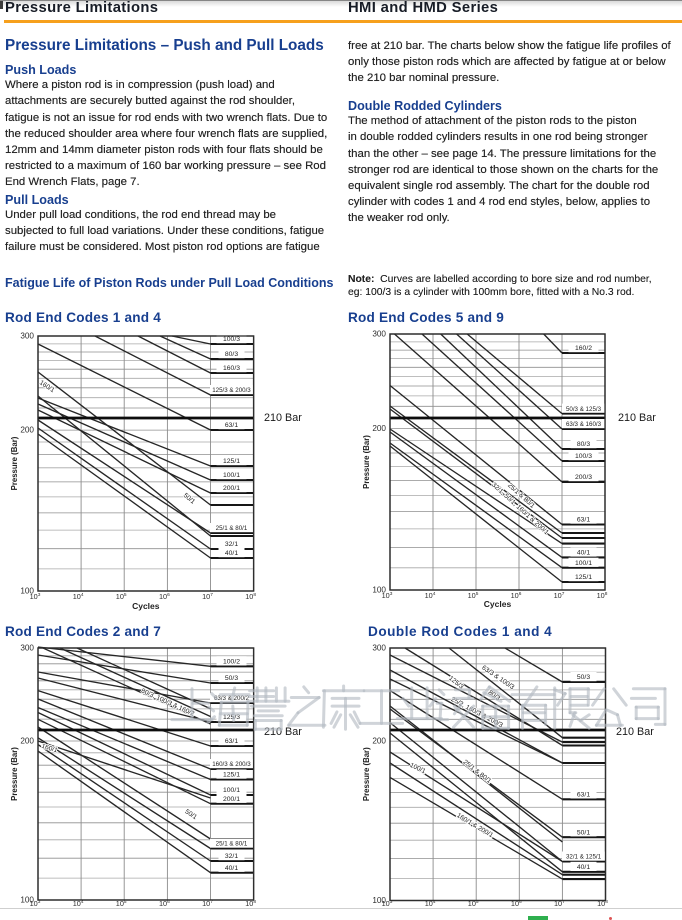  What do you see at coordinates (231, 764) in the screenshot?
I see `svg-text: 160/3 & 200/3` at bounding box center [231, 764].